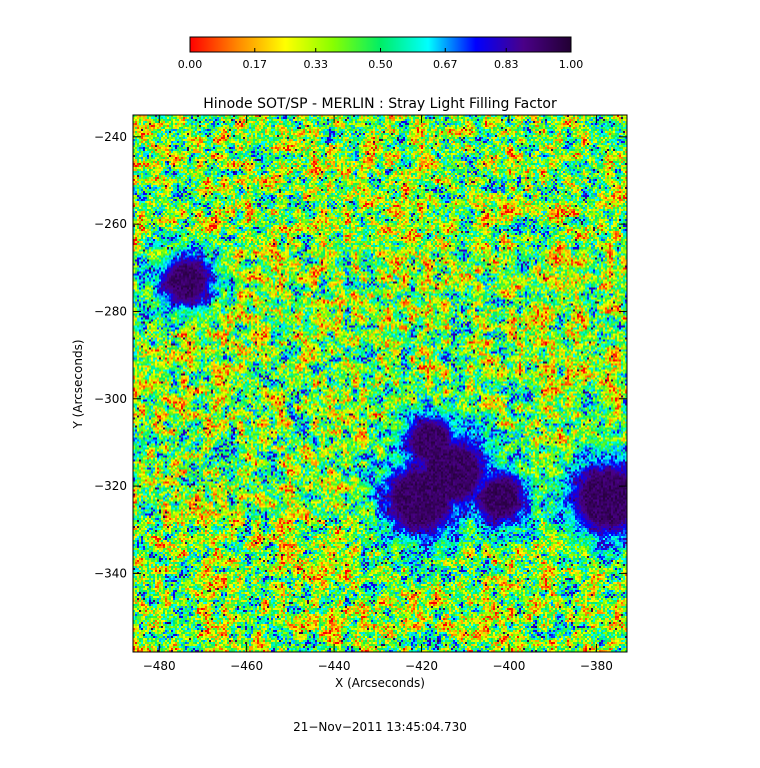  Describe the element at coordinates (255, 64) in the screenshot. I see `colorbar-tick-label: 0.17` at that location.